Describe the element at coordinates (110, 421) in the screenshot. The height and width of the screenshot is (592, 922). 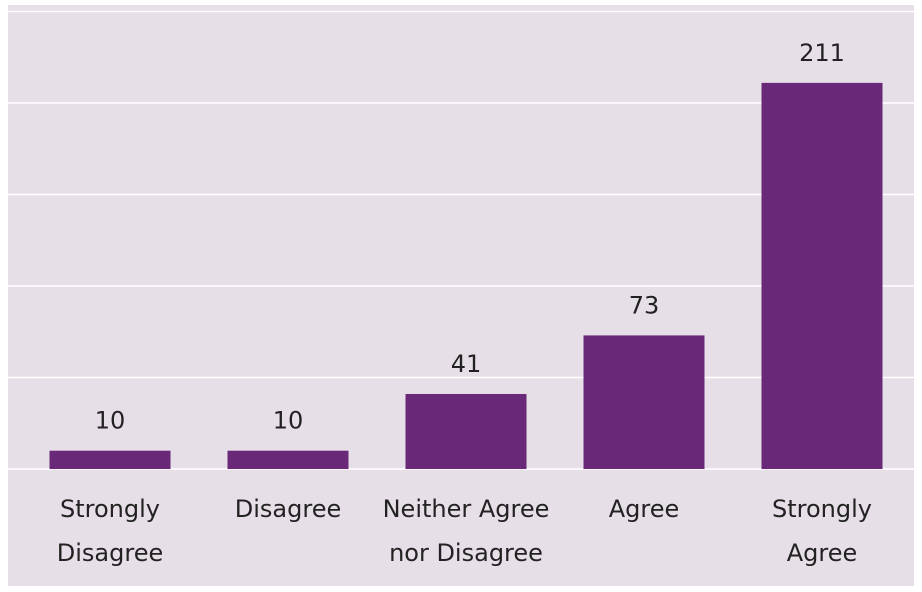
I see `value-label-0: 10` at that location.